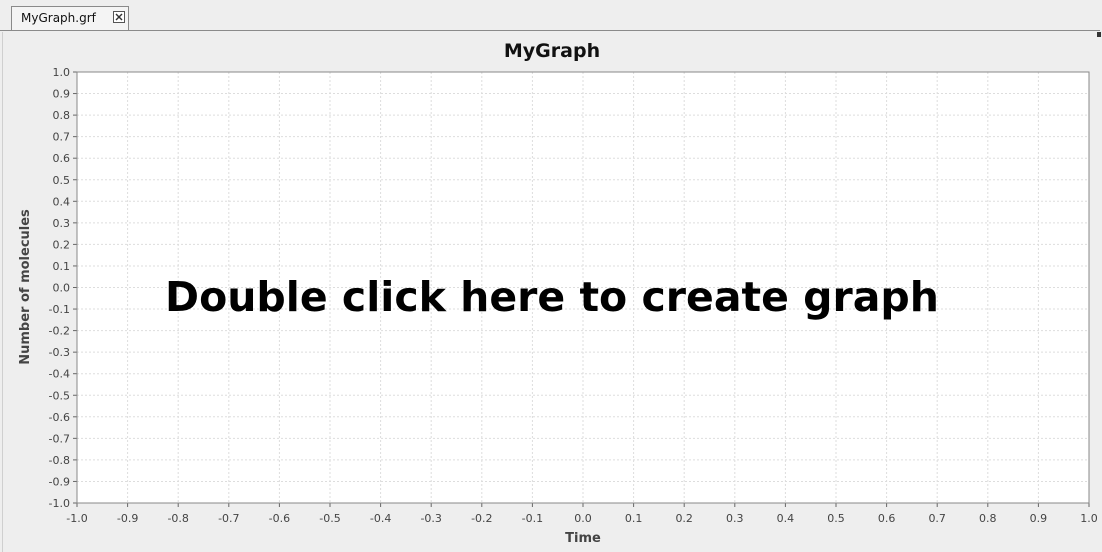 This screenshot has width=1102, height=552. Describe the element at coordinates (887, 518) in the screenshot. I see `x-tick-label: 0.6` at that location.